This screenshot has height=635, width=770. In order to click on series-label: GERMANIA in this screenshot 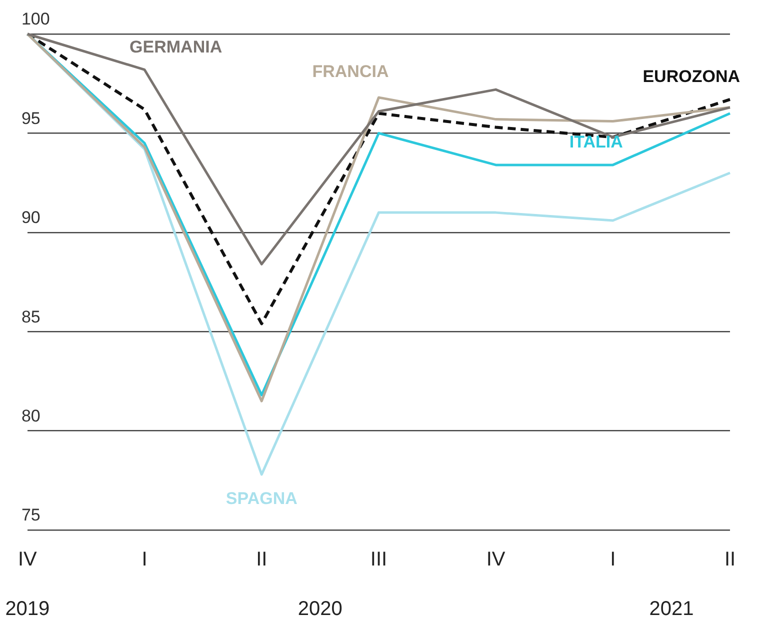, I will do `click(176, 46)`.